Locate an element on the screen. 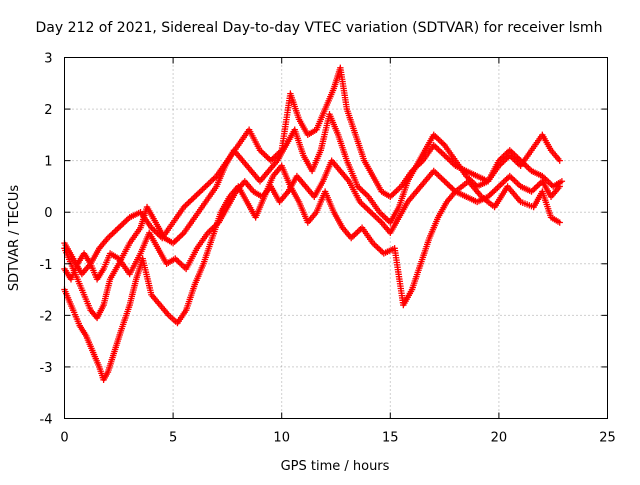  y-tick-label: 3 is located at coordinates (48, 59).